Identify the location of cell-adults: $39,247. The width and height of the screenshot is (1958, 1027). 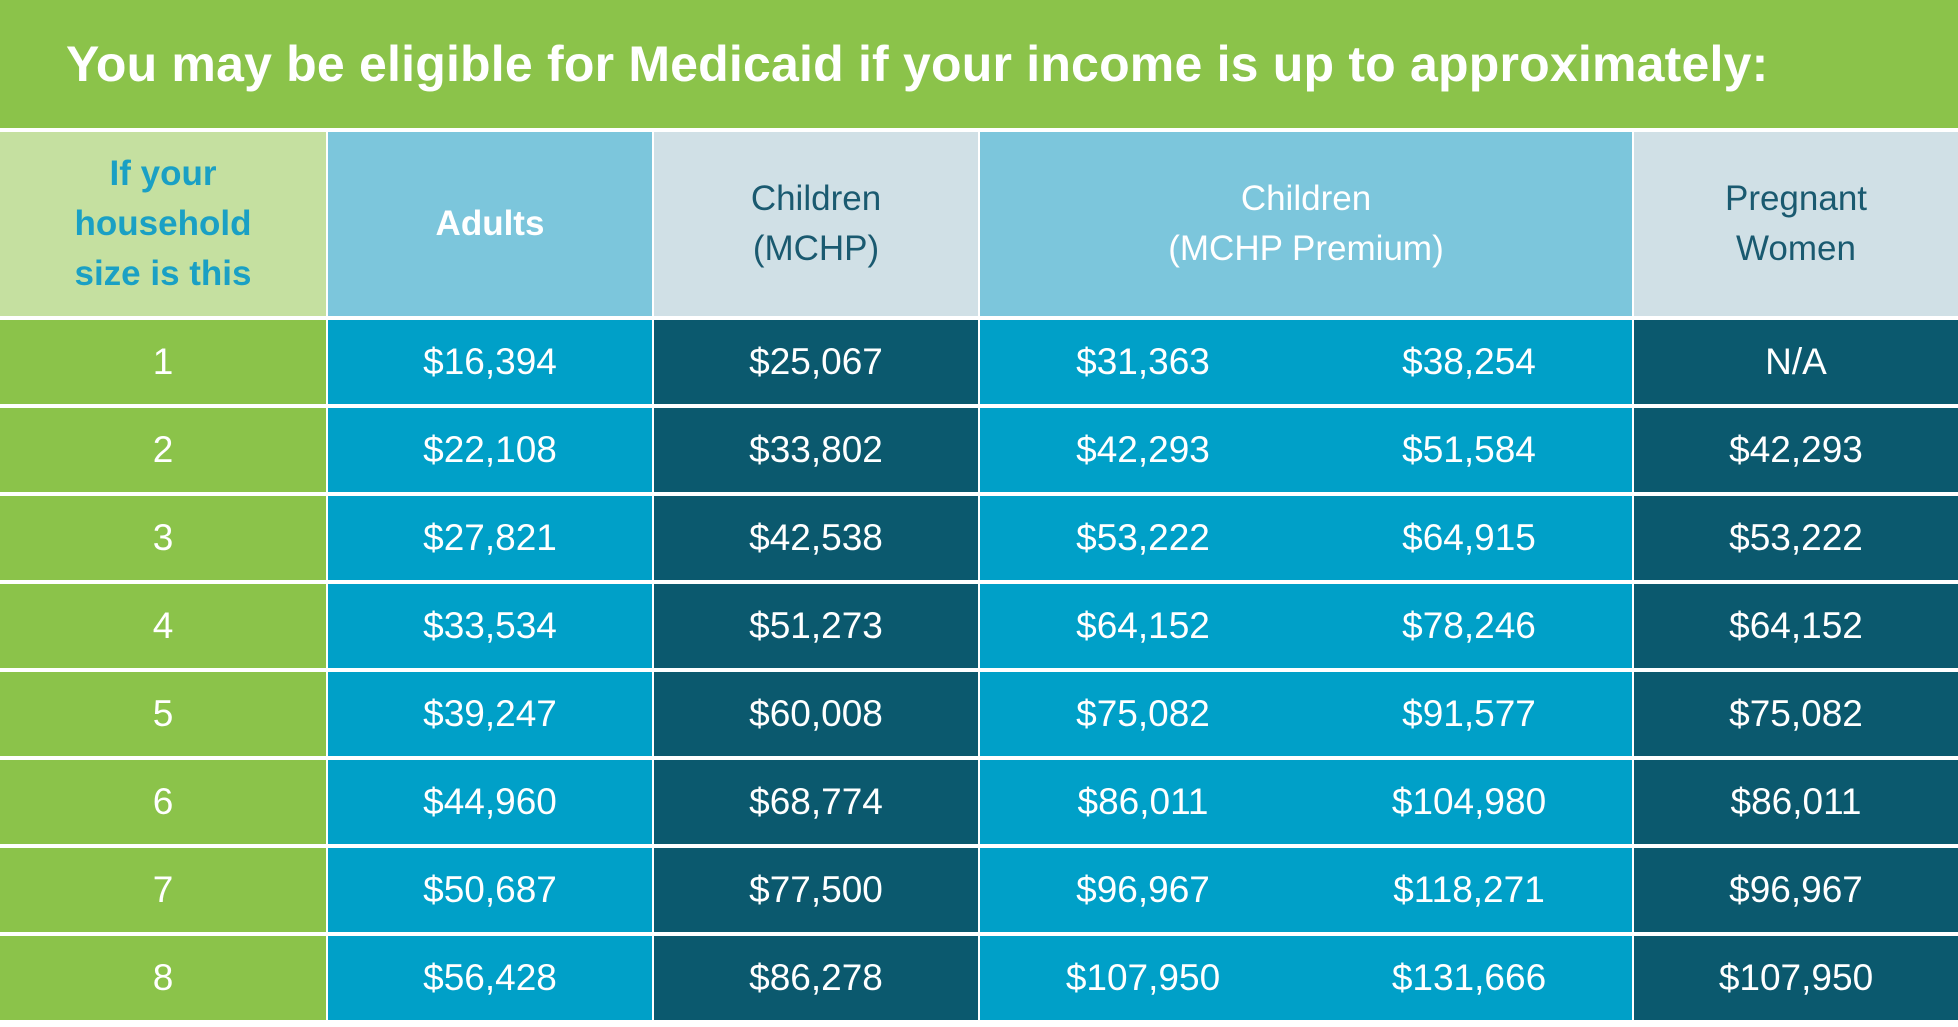
(490, 714).